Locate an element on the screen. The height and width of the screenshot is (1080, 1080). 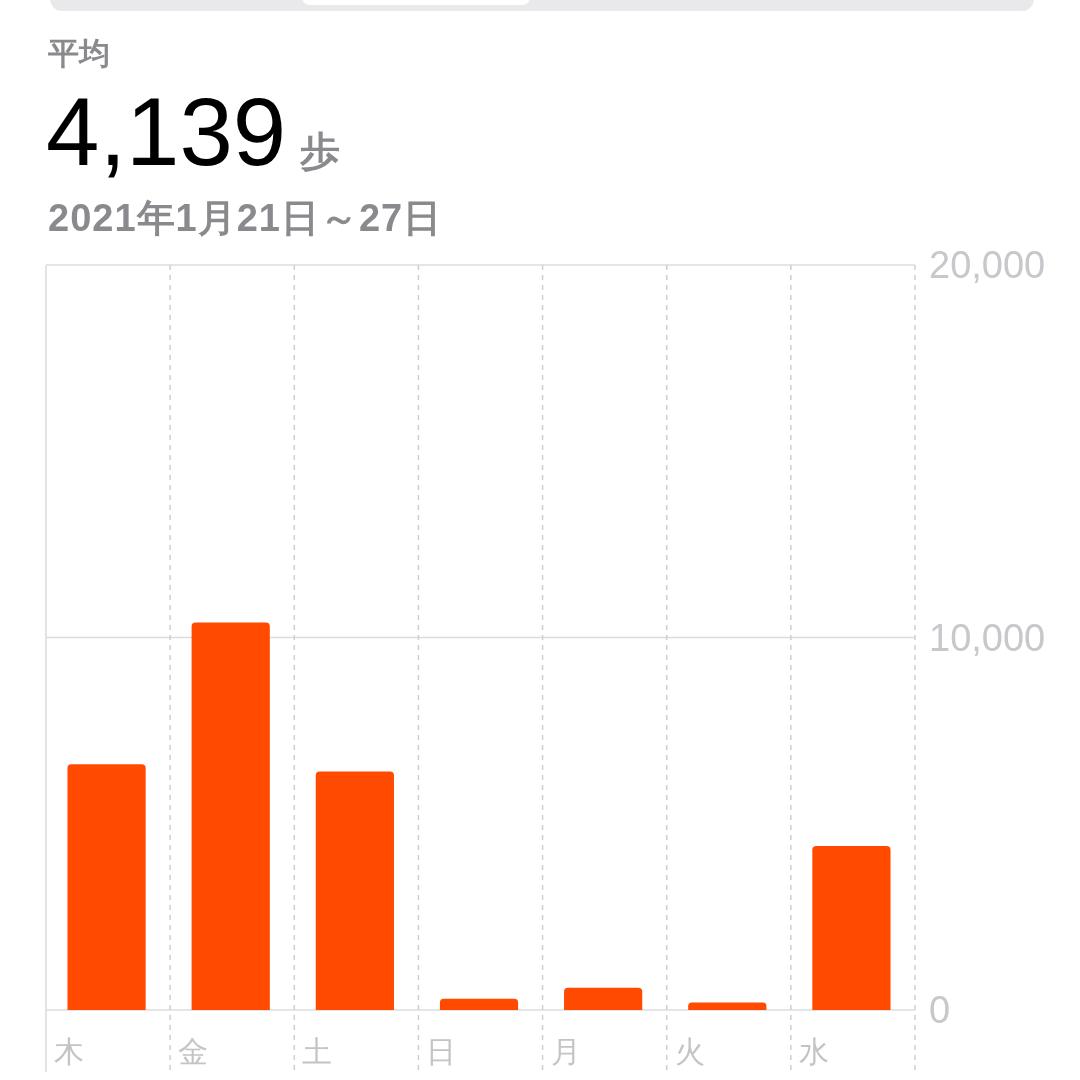
subtitle: 2021年1月21日～27日 is located at coordinates (245, 218).